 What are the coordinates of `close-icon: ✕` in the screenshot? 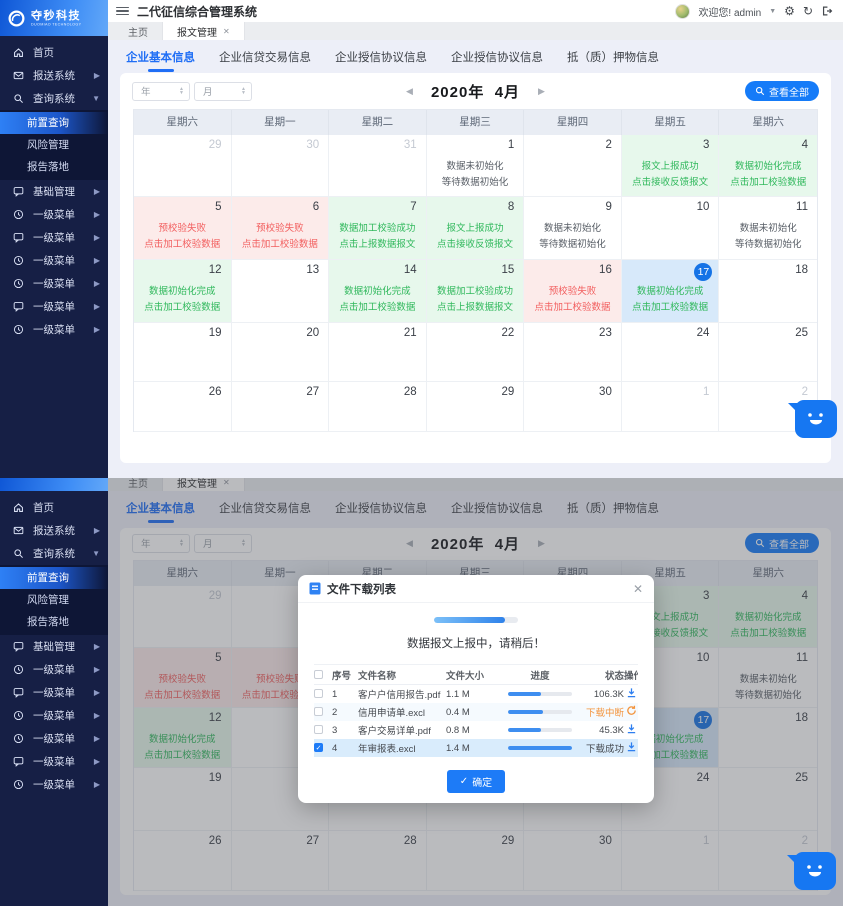 It's located at (637, 588).